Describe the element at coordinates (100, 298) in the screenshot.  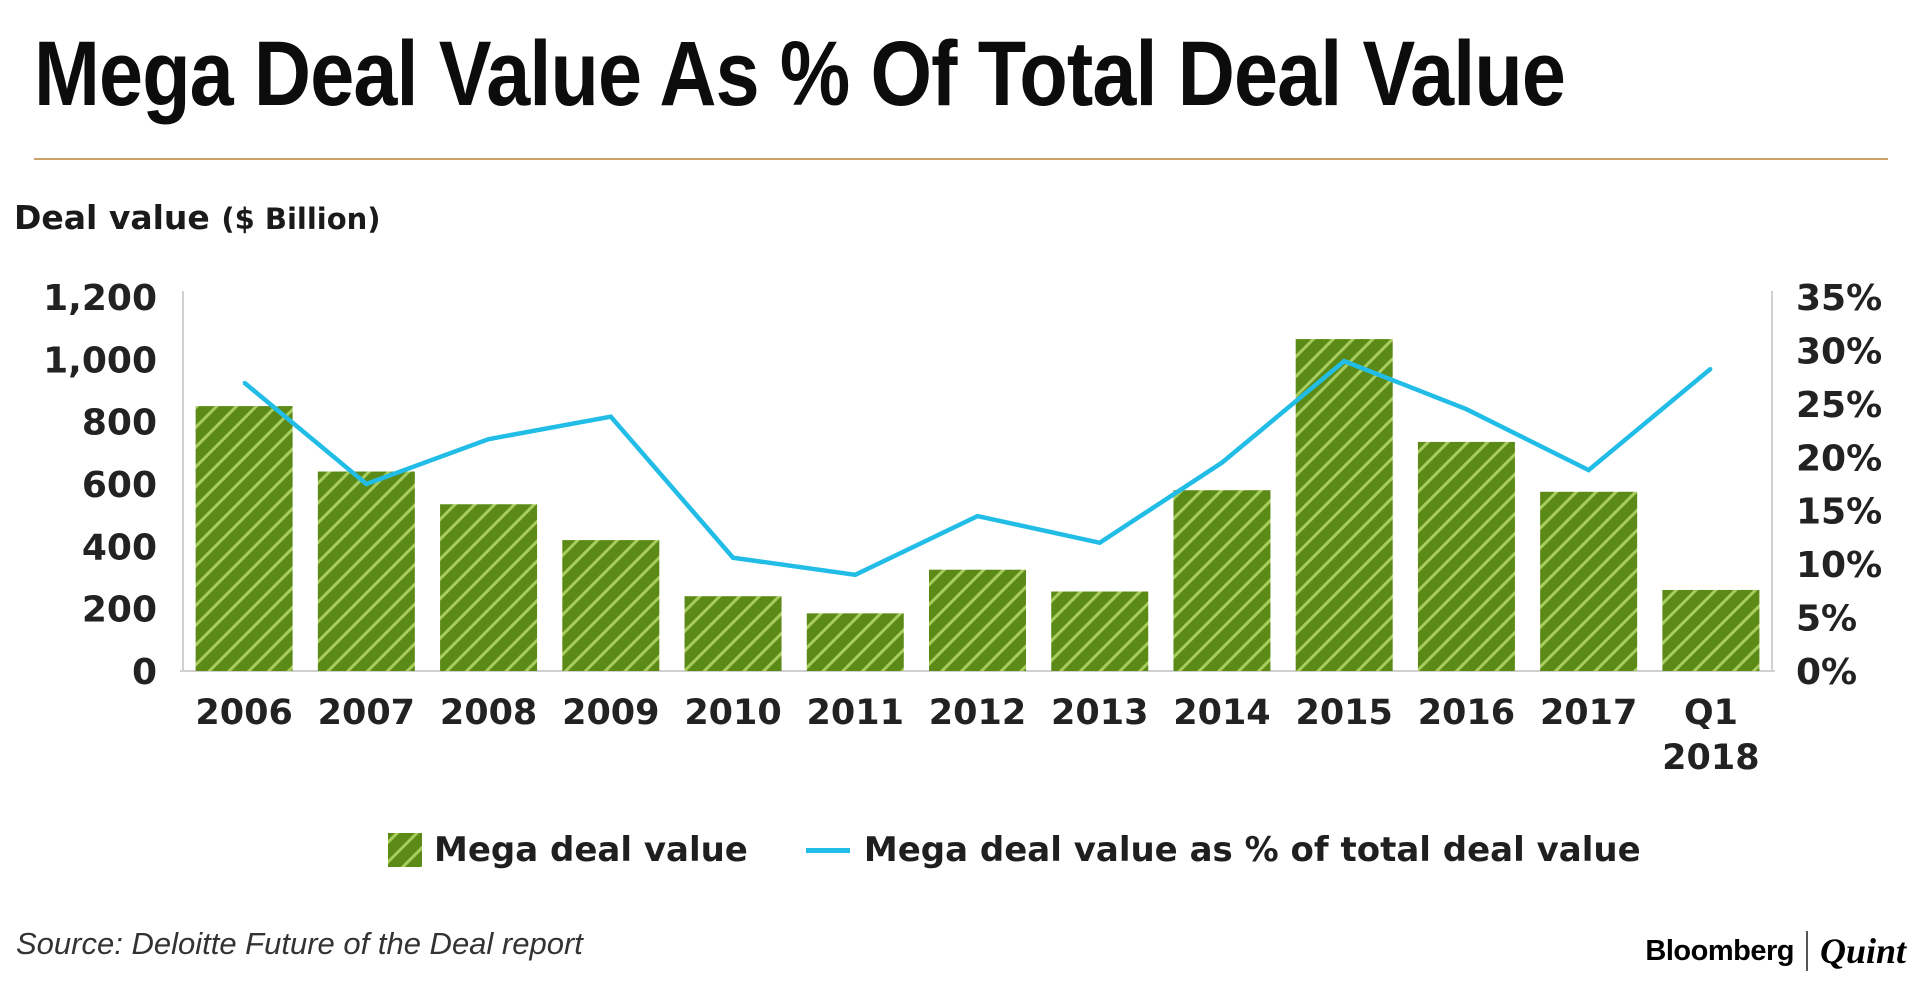
I see `left-tick-label: 1,200` at that location.